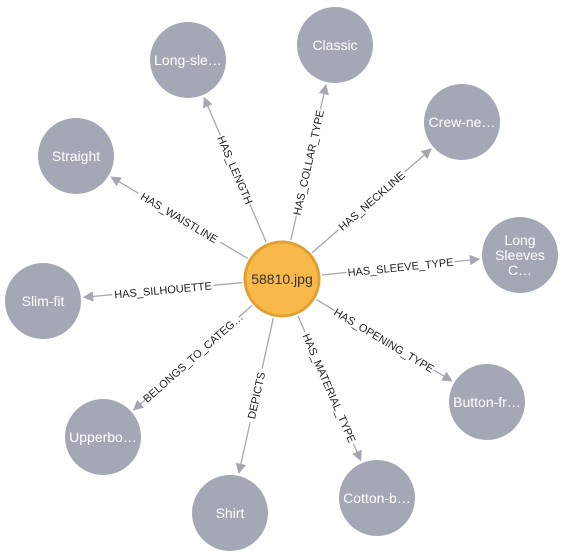 This screenshot has height=556, width=564. I want to click on edge-label: HAS_COLLAR_TYPE, so click(309, 163).